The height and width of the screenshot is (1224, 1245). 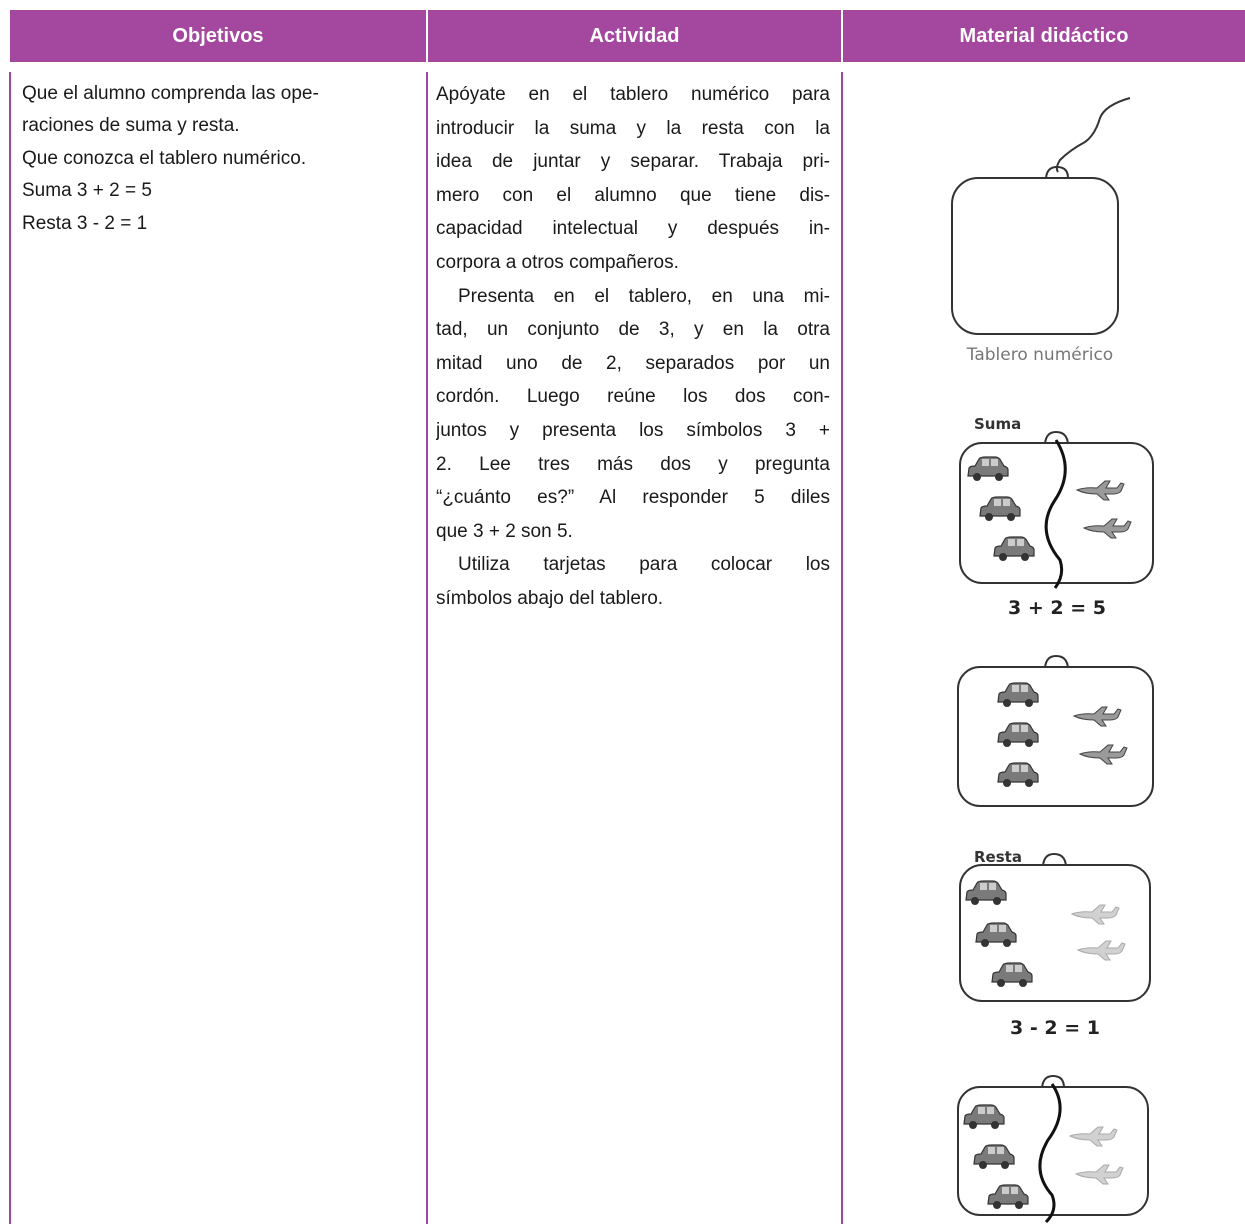 What do you see at coordinates (1055, 730) in the screenshot?
I see `joined-board` at bounding box center [1055, 730].